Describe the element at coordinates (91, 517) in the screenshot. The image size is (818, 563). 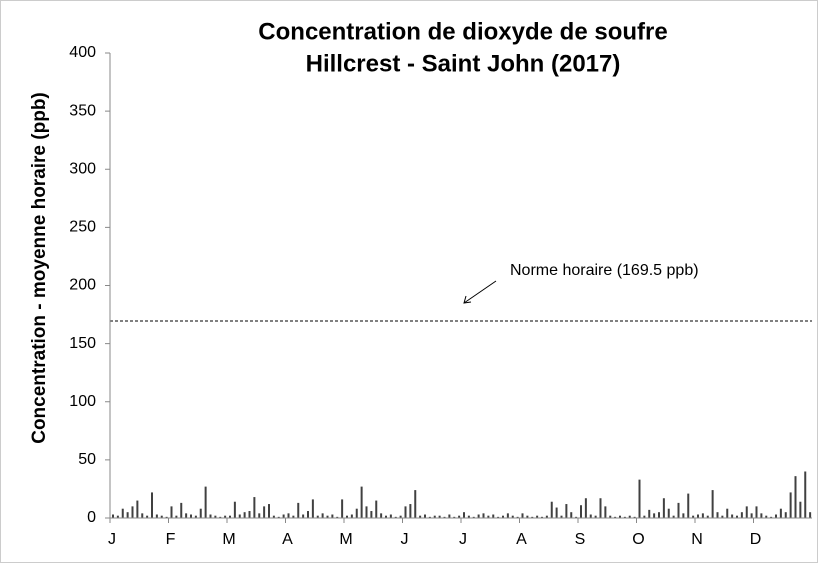
I see `y-tick-label: 0` at that location.